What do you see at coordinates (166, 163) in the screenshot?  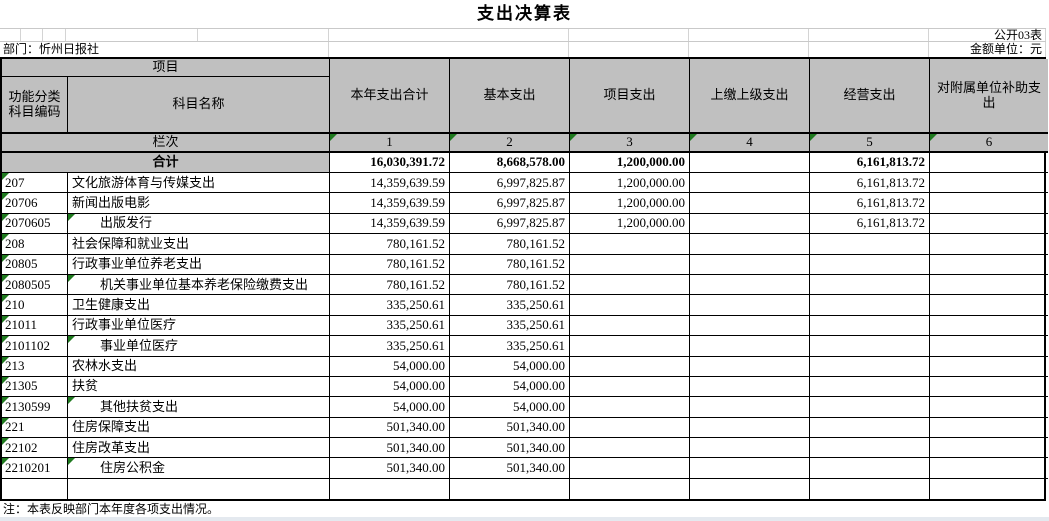 I see `total-label-cell: 合计` at bounding box center [166, 163].